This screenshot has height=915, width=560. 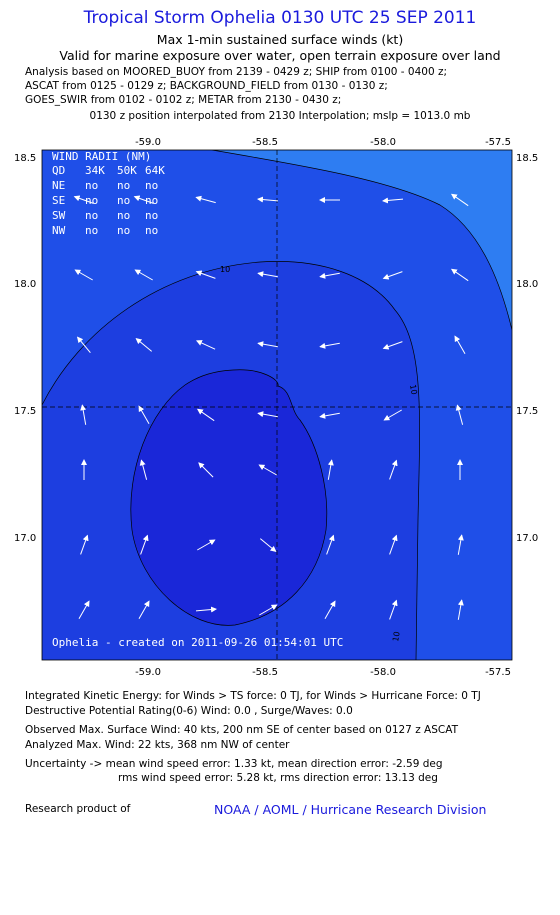 What do you see at coordinates (59, 215) in the screenshot?
I see `wind-radii-cell: SW` at bounding box center [59, 215].